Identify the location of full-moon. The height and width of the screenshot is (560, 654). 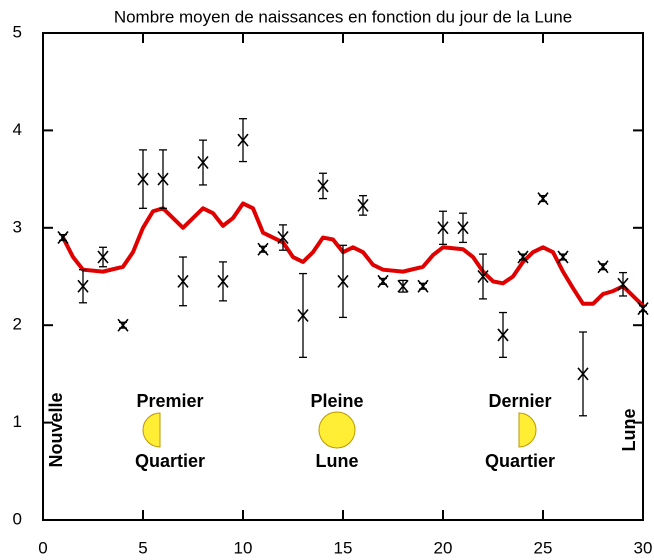
(337, 430).